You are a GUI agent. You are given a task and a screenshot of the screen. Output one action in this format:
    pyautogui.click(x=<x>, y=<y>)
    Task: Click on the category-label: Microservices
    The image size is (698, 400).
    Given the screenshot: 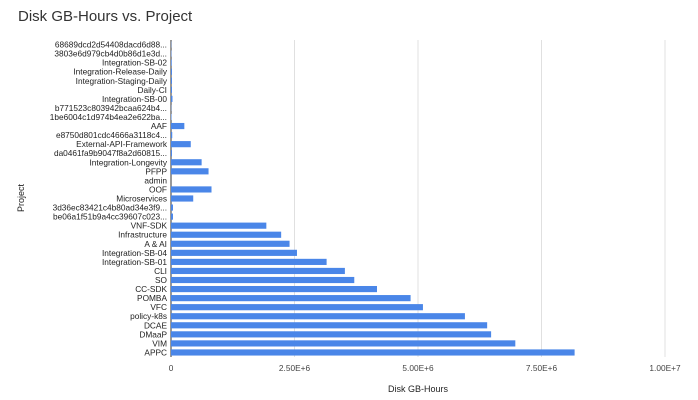 What is the action you would take?
    pyautogui.click(x=141, y=199)
    